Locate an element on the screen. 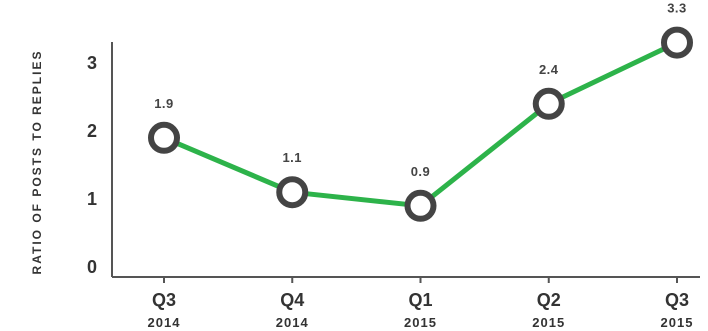  y-tick-label: 0 is located at coordinates (92, 267).